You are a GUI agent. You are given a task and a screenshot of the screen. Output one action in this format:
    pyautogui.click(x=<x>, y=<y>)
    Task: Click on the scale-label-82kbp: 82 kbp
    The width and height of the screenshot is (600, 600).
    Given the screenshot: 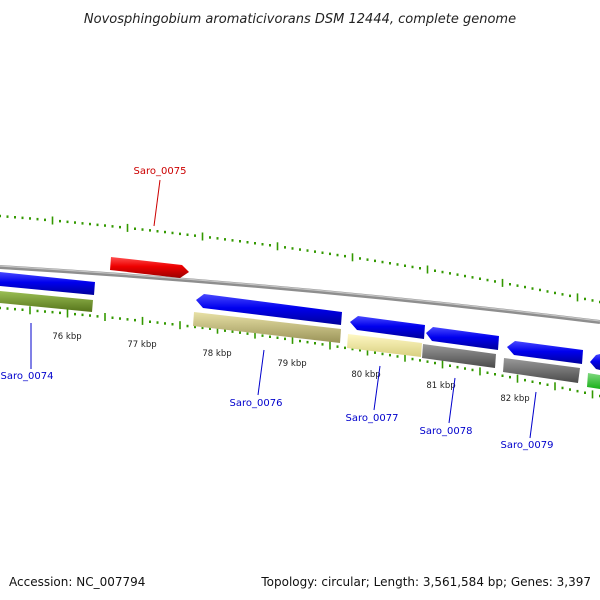 What is the action you would take?
    pyautogui.click(x=514, y=399)
    